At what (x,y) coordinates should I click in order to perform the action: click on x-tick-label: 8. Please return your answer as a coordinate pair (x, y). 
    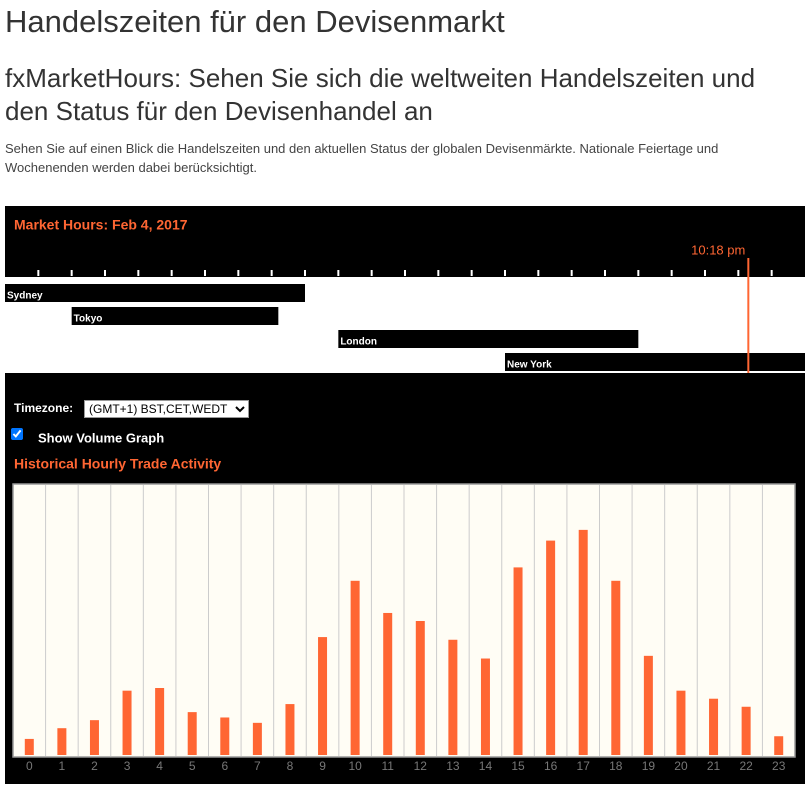
    Looking at the image, I should click on (290, 766).